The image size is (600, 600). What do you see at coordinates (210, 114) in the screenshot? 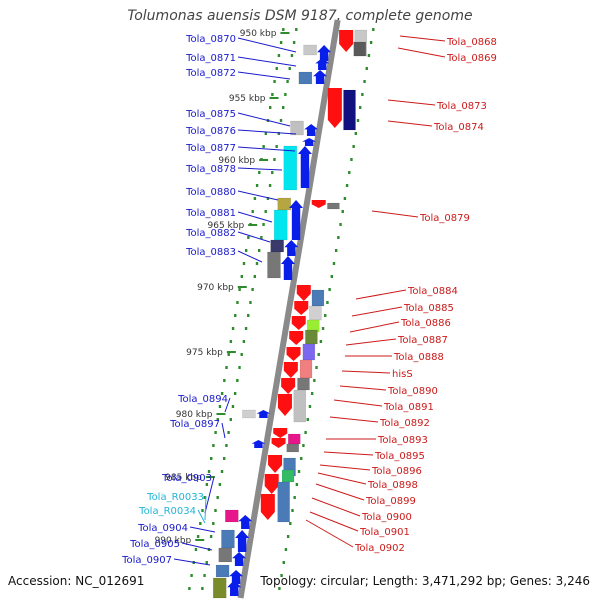
I see `gene-label-left: Tola_0875` at bounding box center [210, 114].